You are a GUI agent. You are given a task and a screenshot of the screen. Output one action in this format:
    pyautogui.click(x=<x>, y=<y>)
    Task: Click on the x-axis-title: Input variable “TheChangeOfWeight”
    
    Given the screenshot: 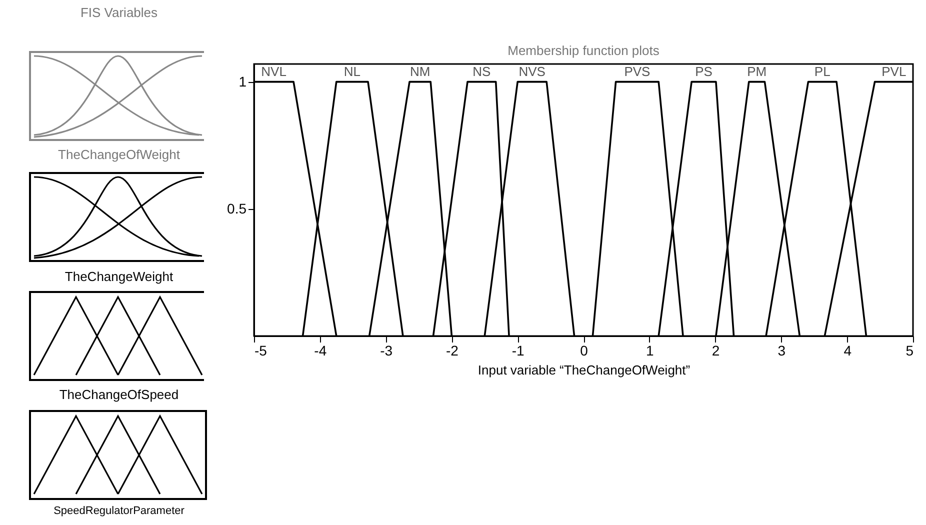 What is the action you would take?
    pyautogui.click(x=584, y=370)
    